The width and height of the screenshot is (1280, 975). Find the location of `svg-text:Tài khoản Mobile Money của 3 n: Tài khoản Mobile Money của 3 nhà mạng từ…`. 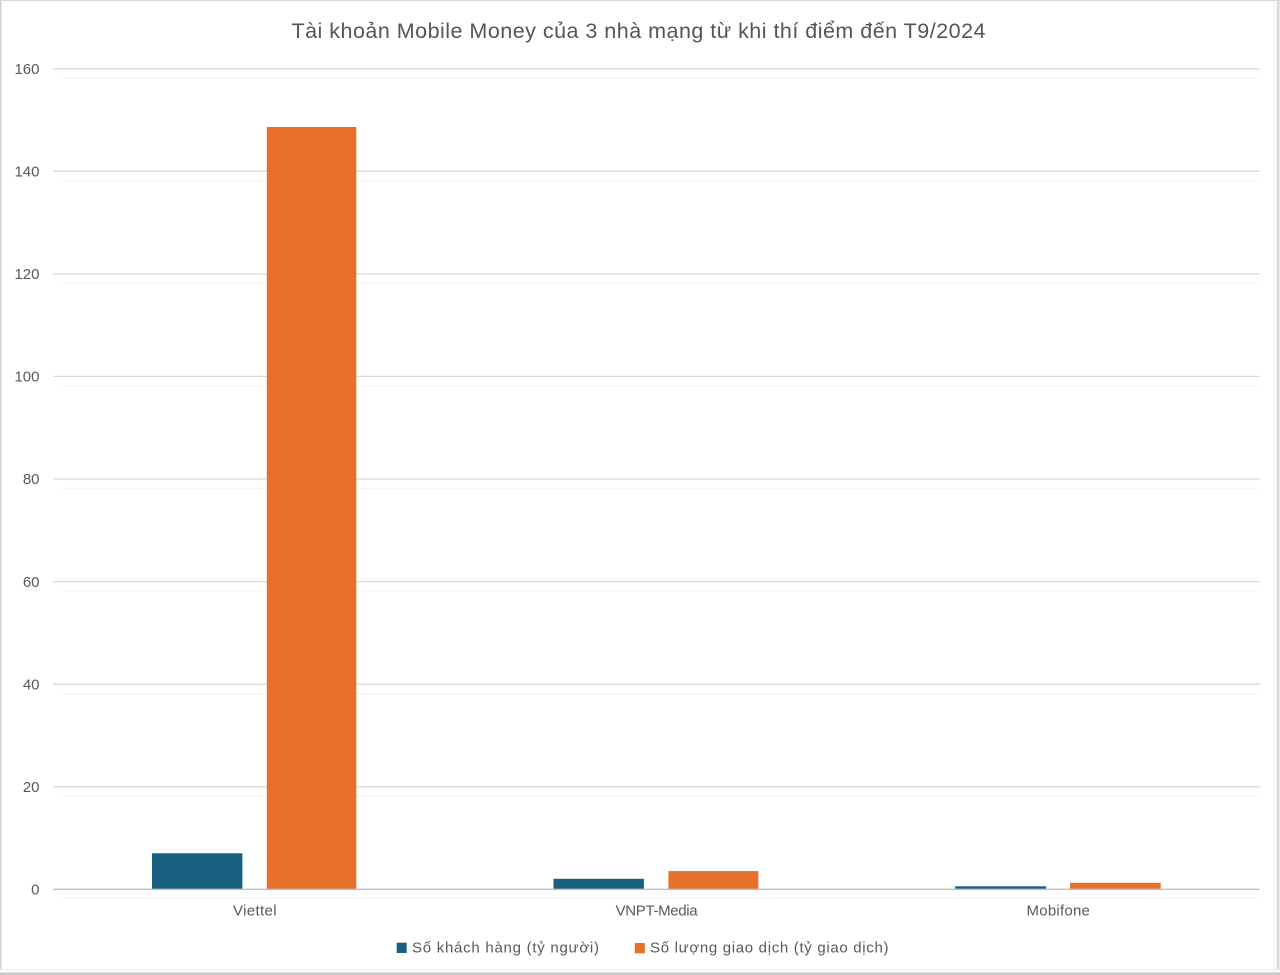

svg-text:Tài khoản Mobile Money của 3 n: Tài khoản Mobile Money của 3 nhà mạng từ… is located at coordinates (639, 31).